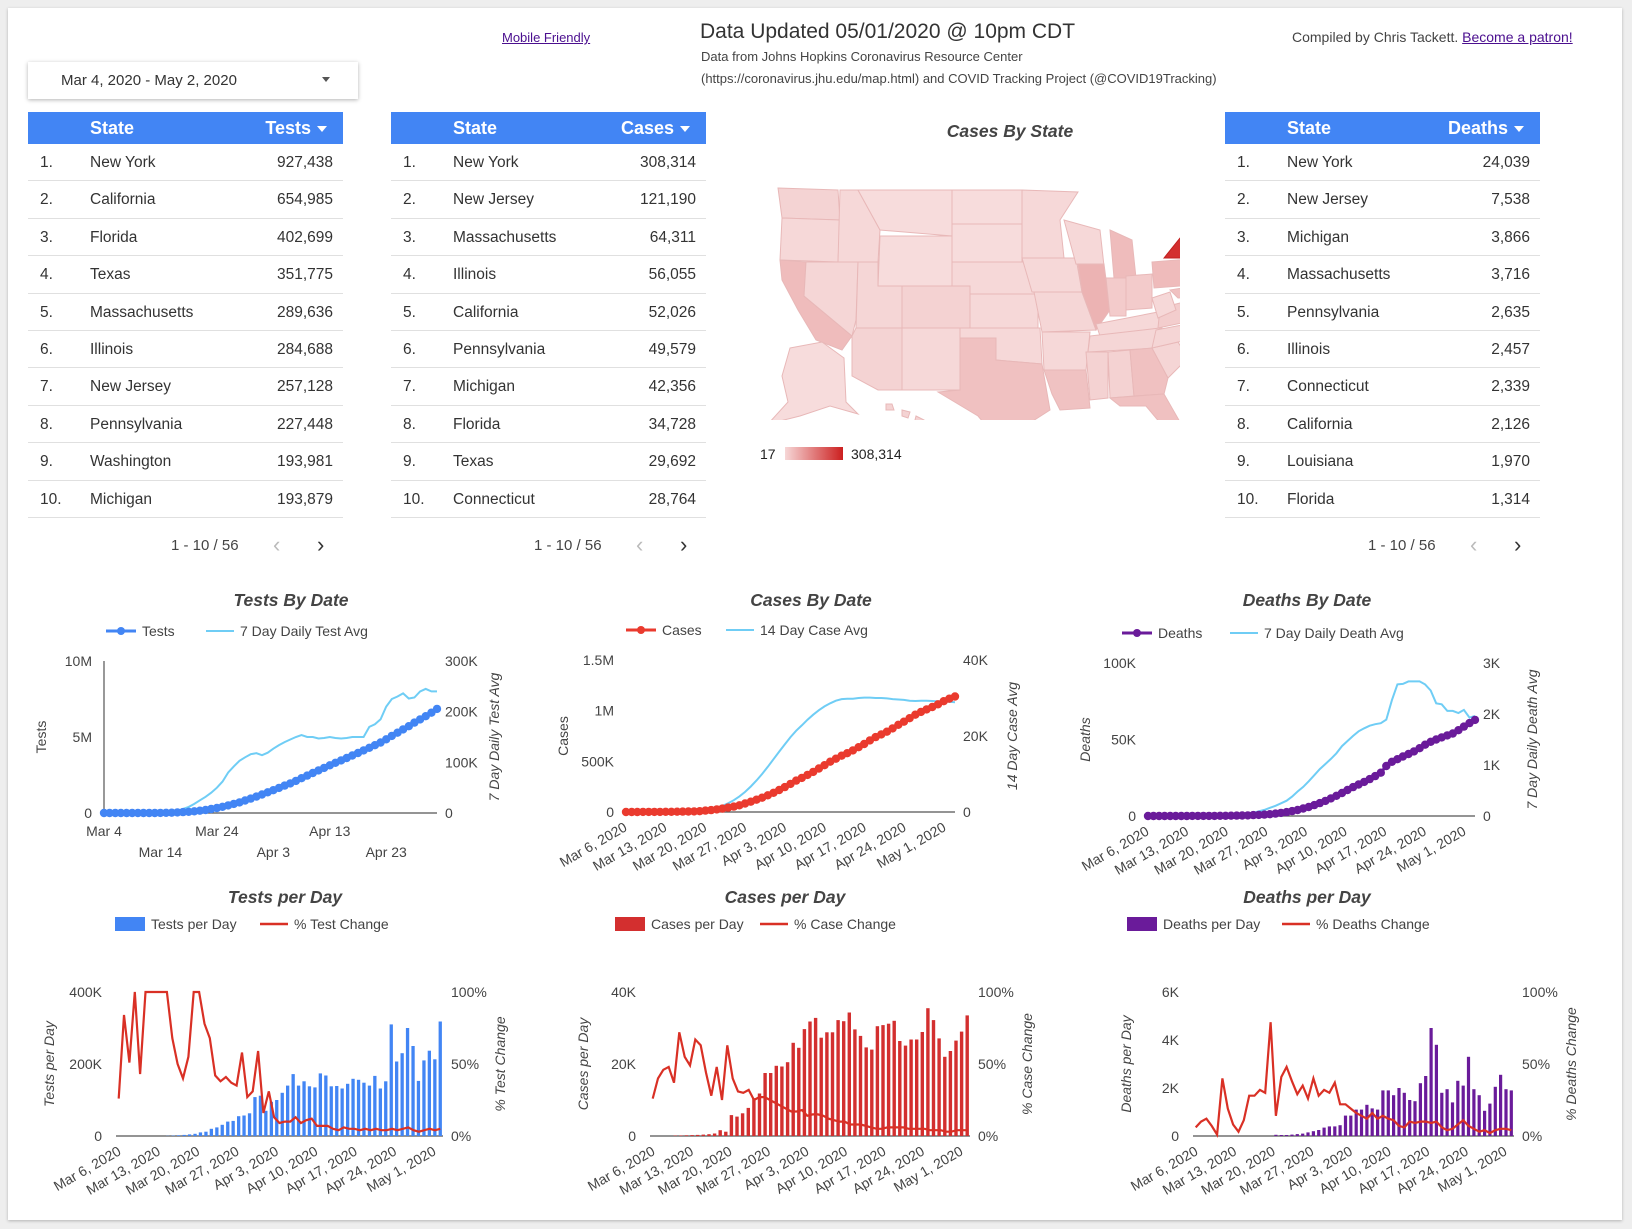 Image resolution: width=1632 pixels, height=1229 pixels. What do you see at coordinates (1382, 312) in the screenshot?
I see `table-row: 5. Pennsylvania 2,635` at bounding box center [1382, 312].